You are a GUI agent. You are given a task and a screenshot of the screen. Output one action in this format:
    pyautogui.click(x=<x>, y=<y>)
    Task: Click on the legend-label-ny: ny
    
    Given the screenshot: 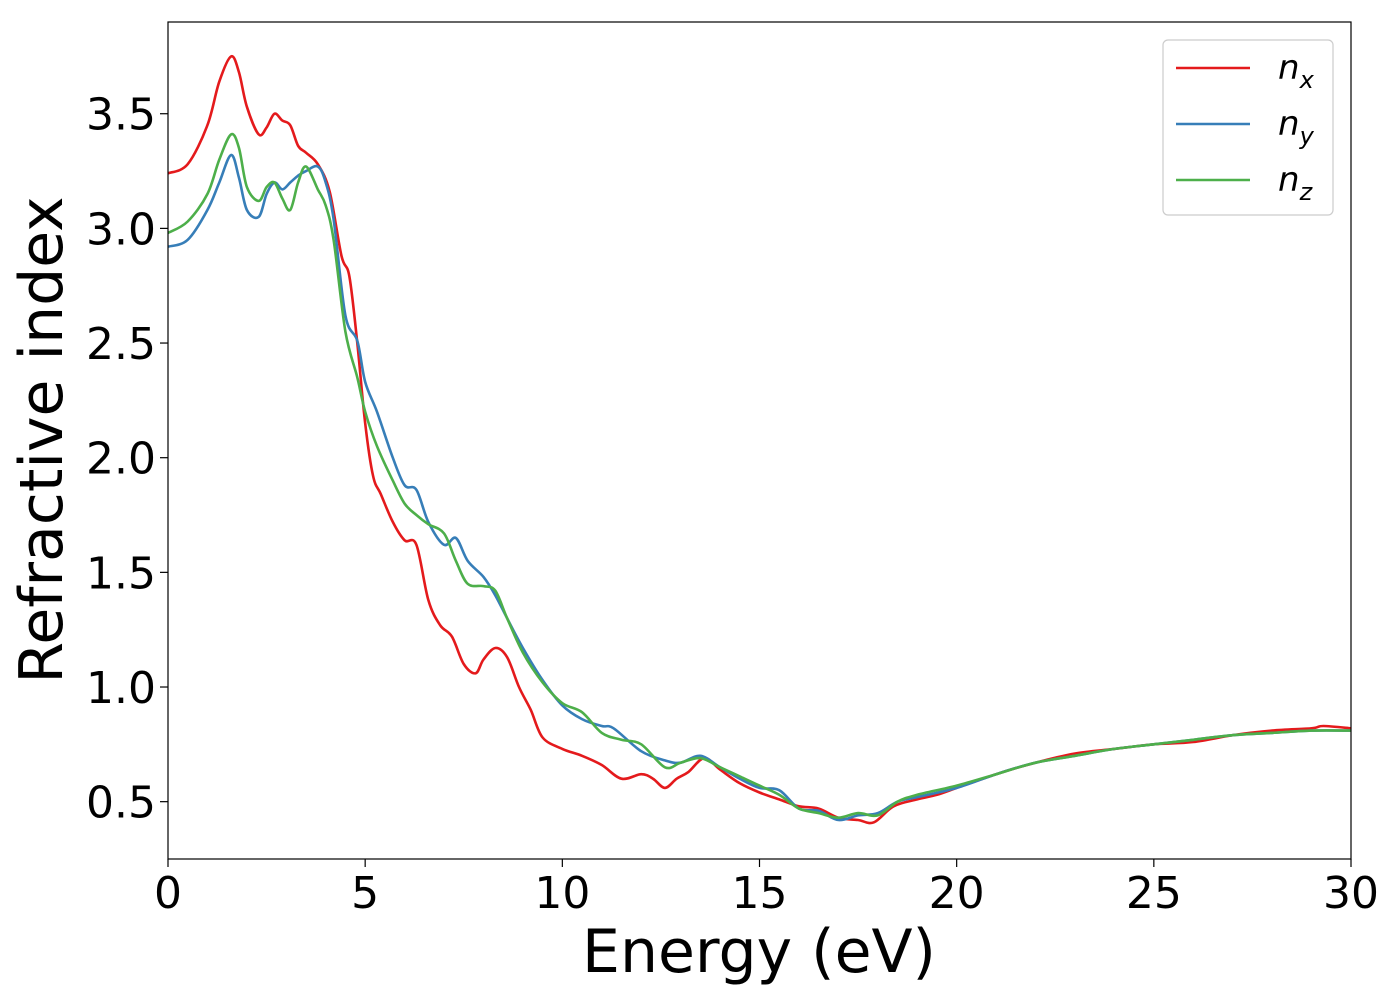 What is the action you would take?
    pyautogui.click(x=1296, y=127)
    